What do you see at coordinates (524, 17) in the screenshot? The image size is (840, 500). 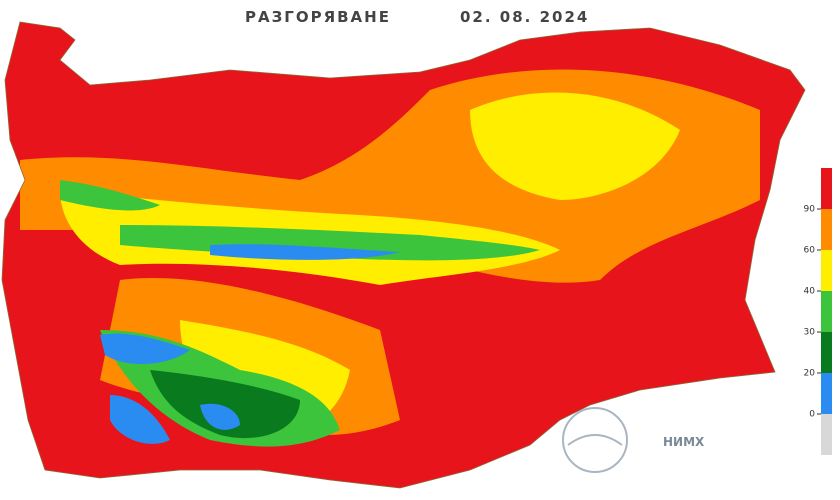 I see `map-date: 02. 08. 2024` at bounding box center [524, 17].